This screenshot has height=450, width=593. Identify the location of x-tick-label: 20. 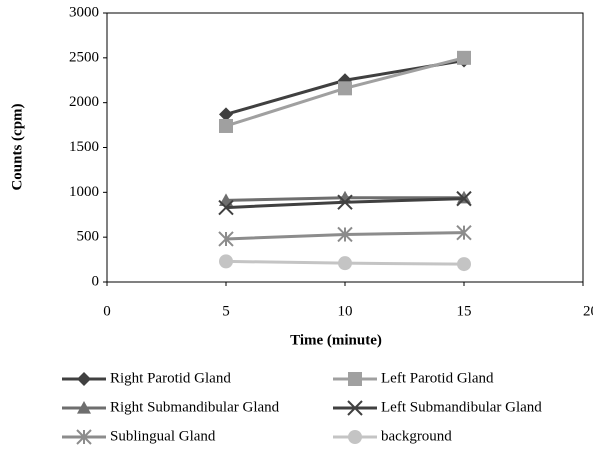
(588, 311).